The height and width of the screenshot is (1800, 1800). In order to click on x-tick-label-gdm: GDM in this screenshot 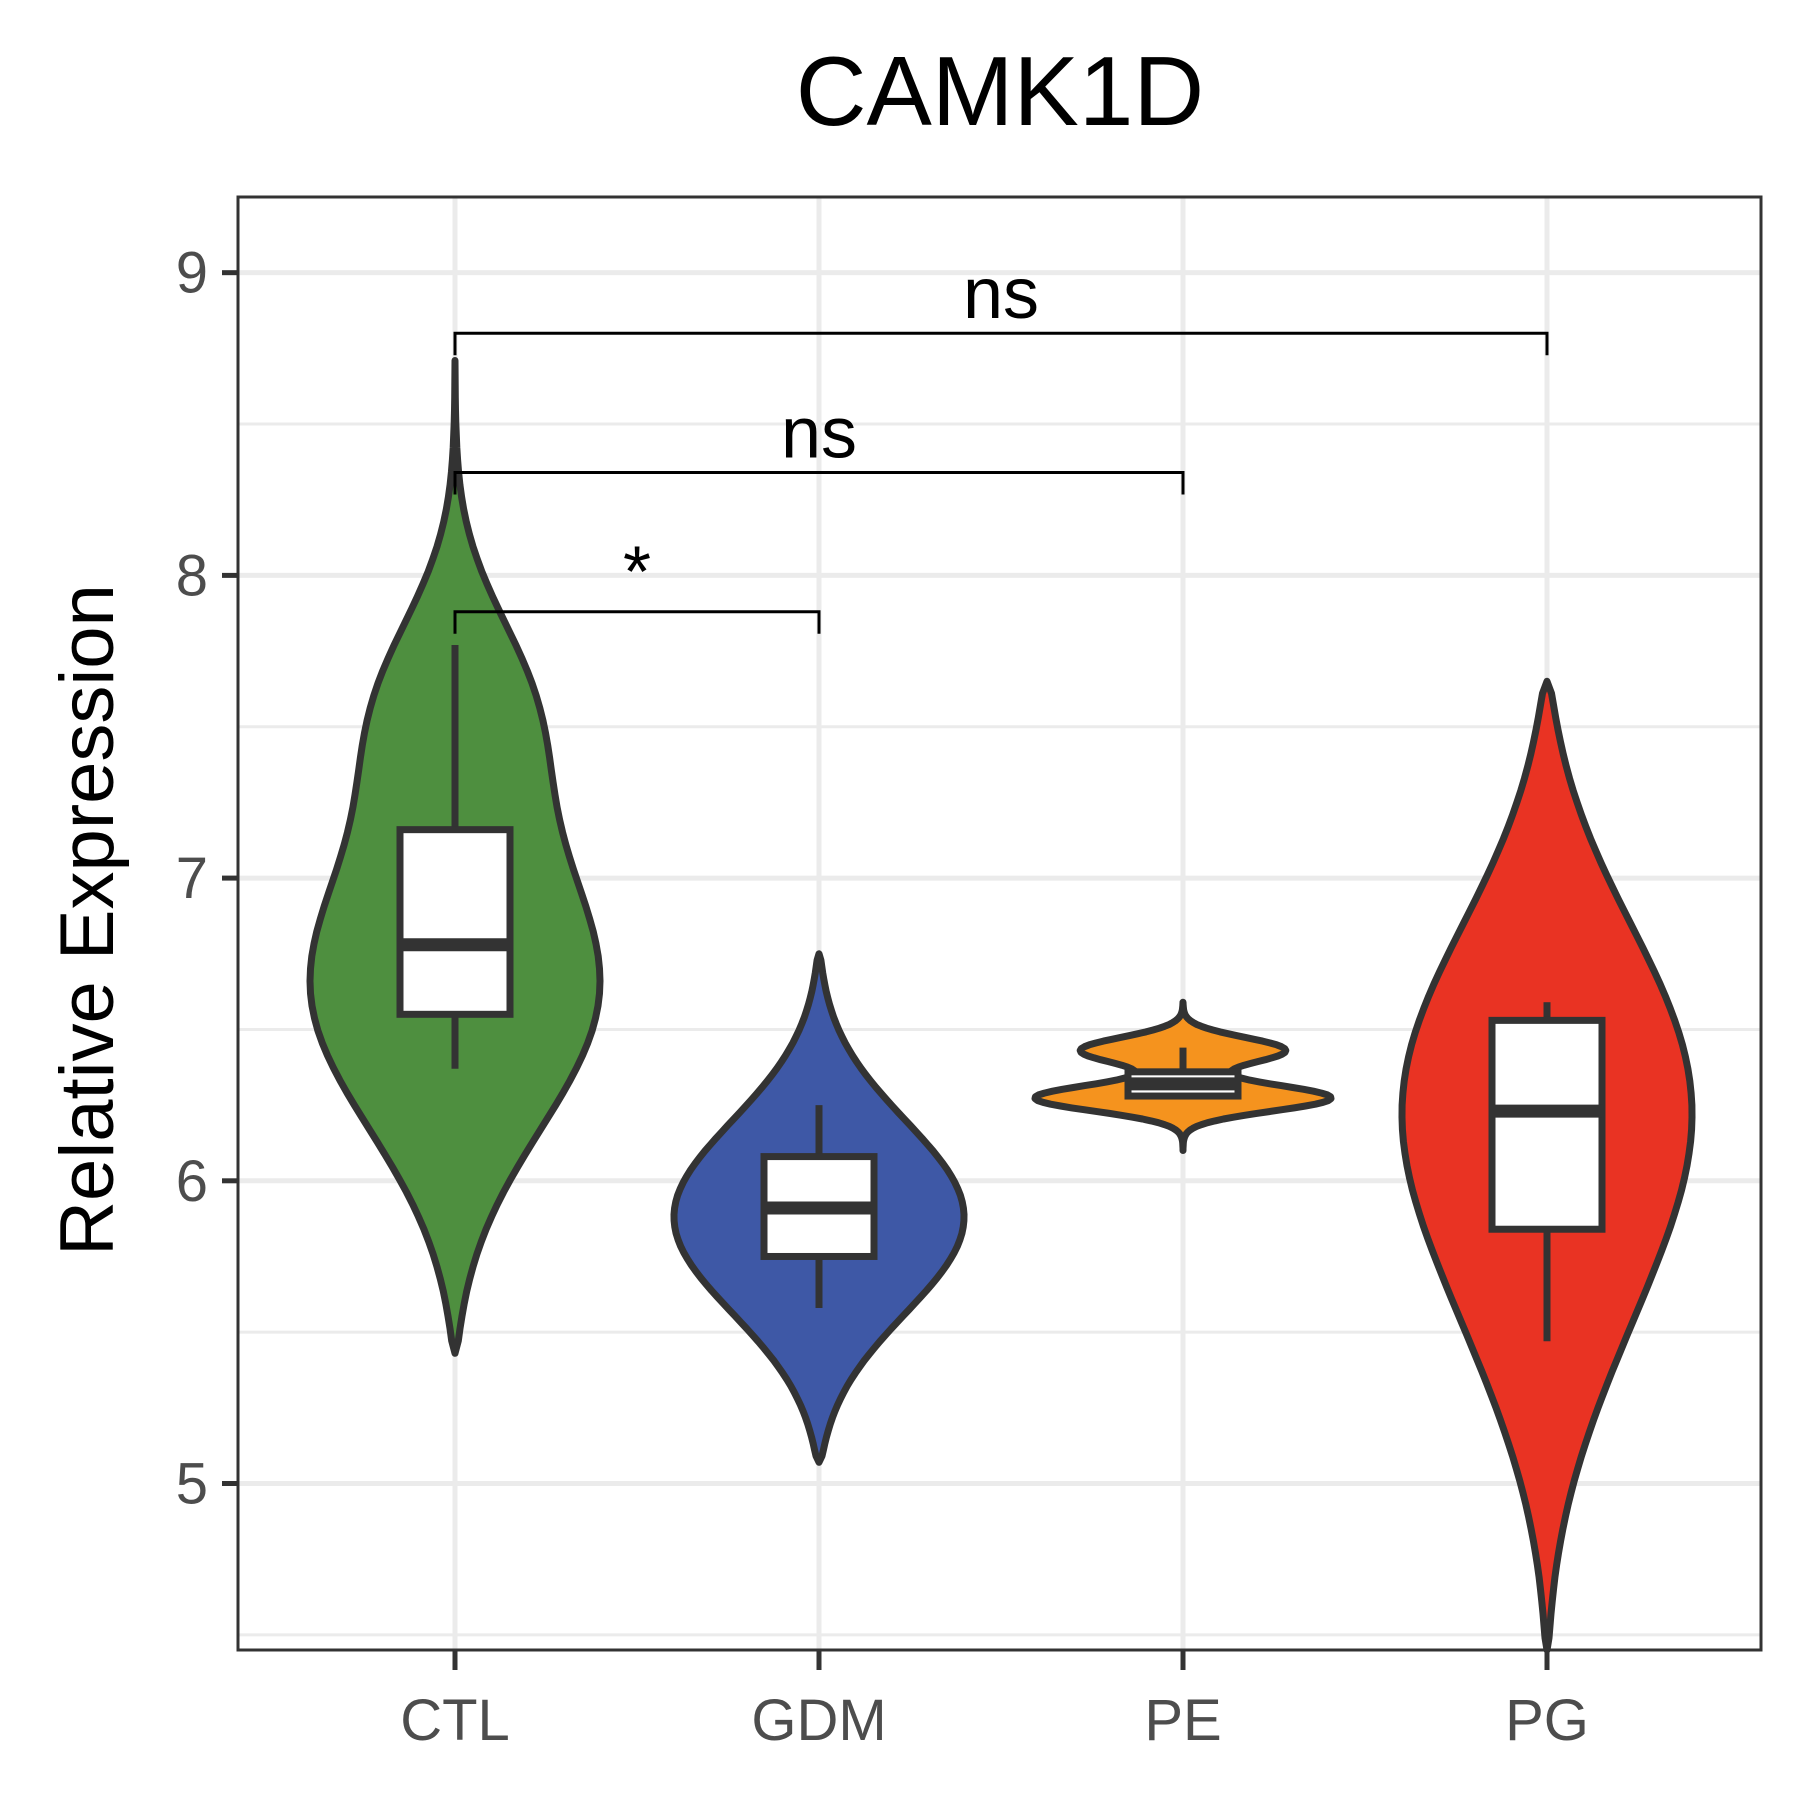, I will do `click(818, 1720)`.